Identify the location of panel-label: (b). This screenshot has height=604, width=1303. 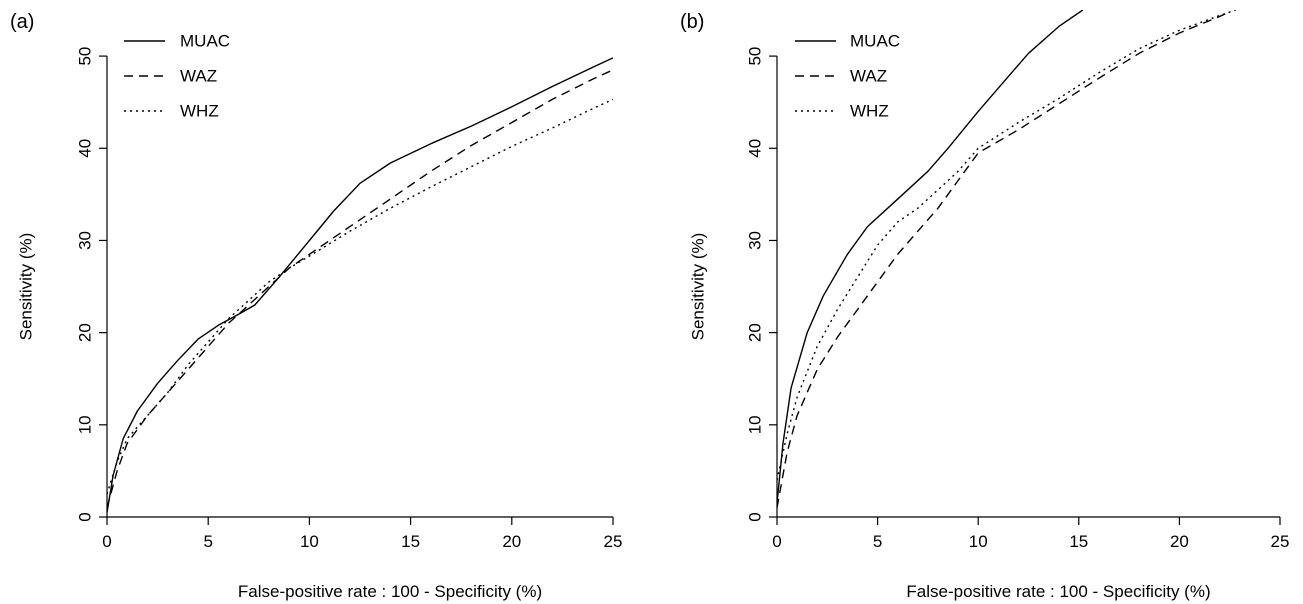
(692, 22).